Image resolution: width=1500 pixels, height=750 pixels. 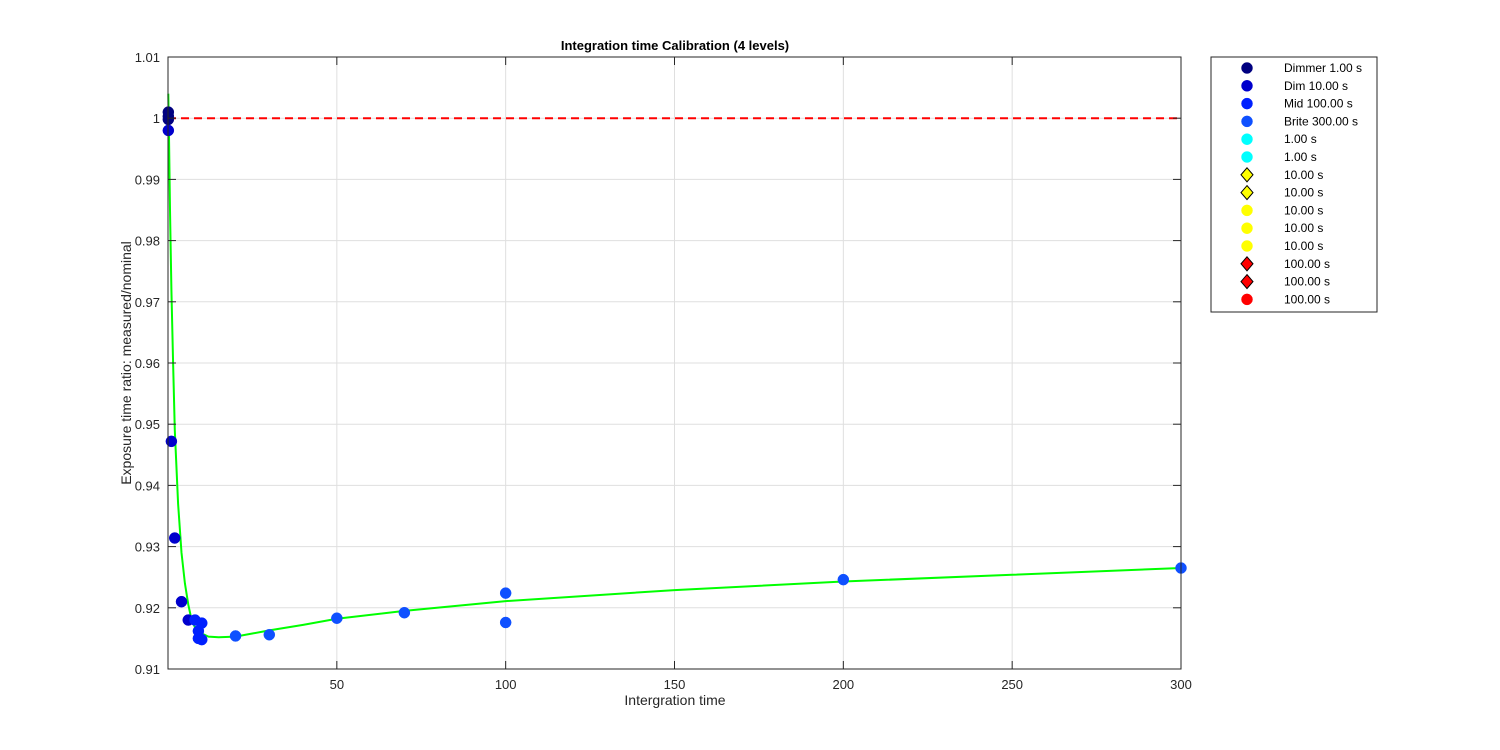 I want to click on y-axis-label: Exposure time ratio: measured/nominal, so click(x=126, y=363).